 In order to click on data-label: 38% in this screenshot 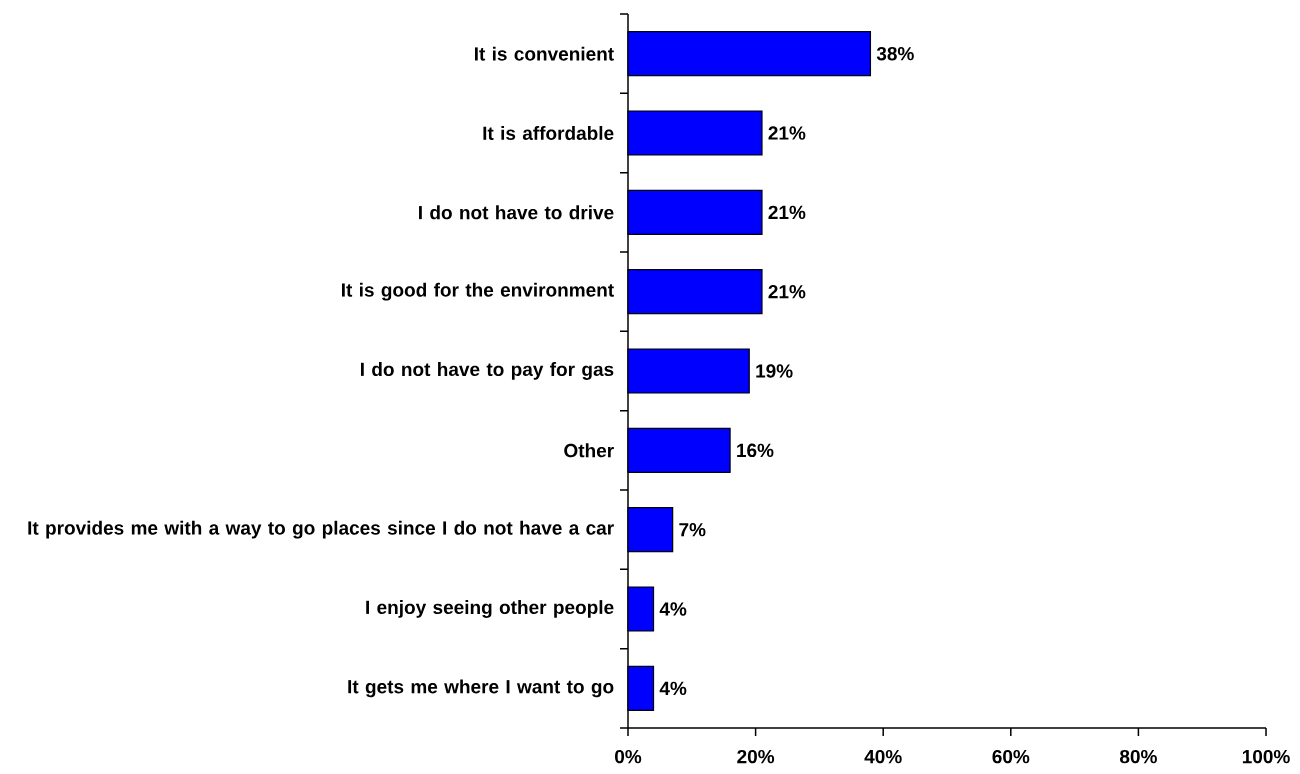, I will do `click(895, 53)`.